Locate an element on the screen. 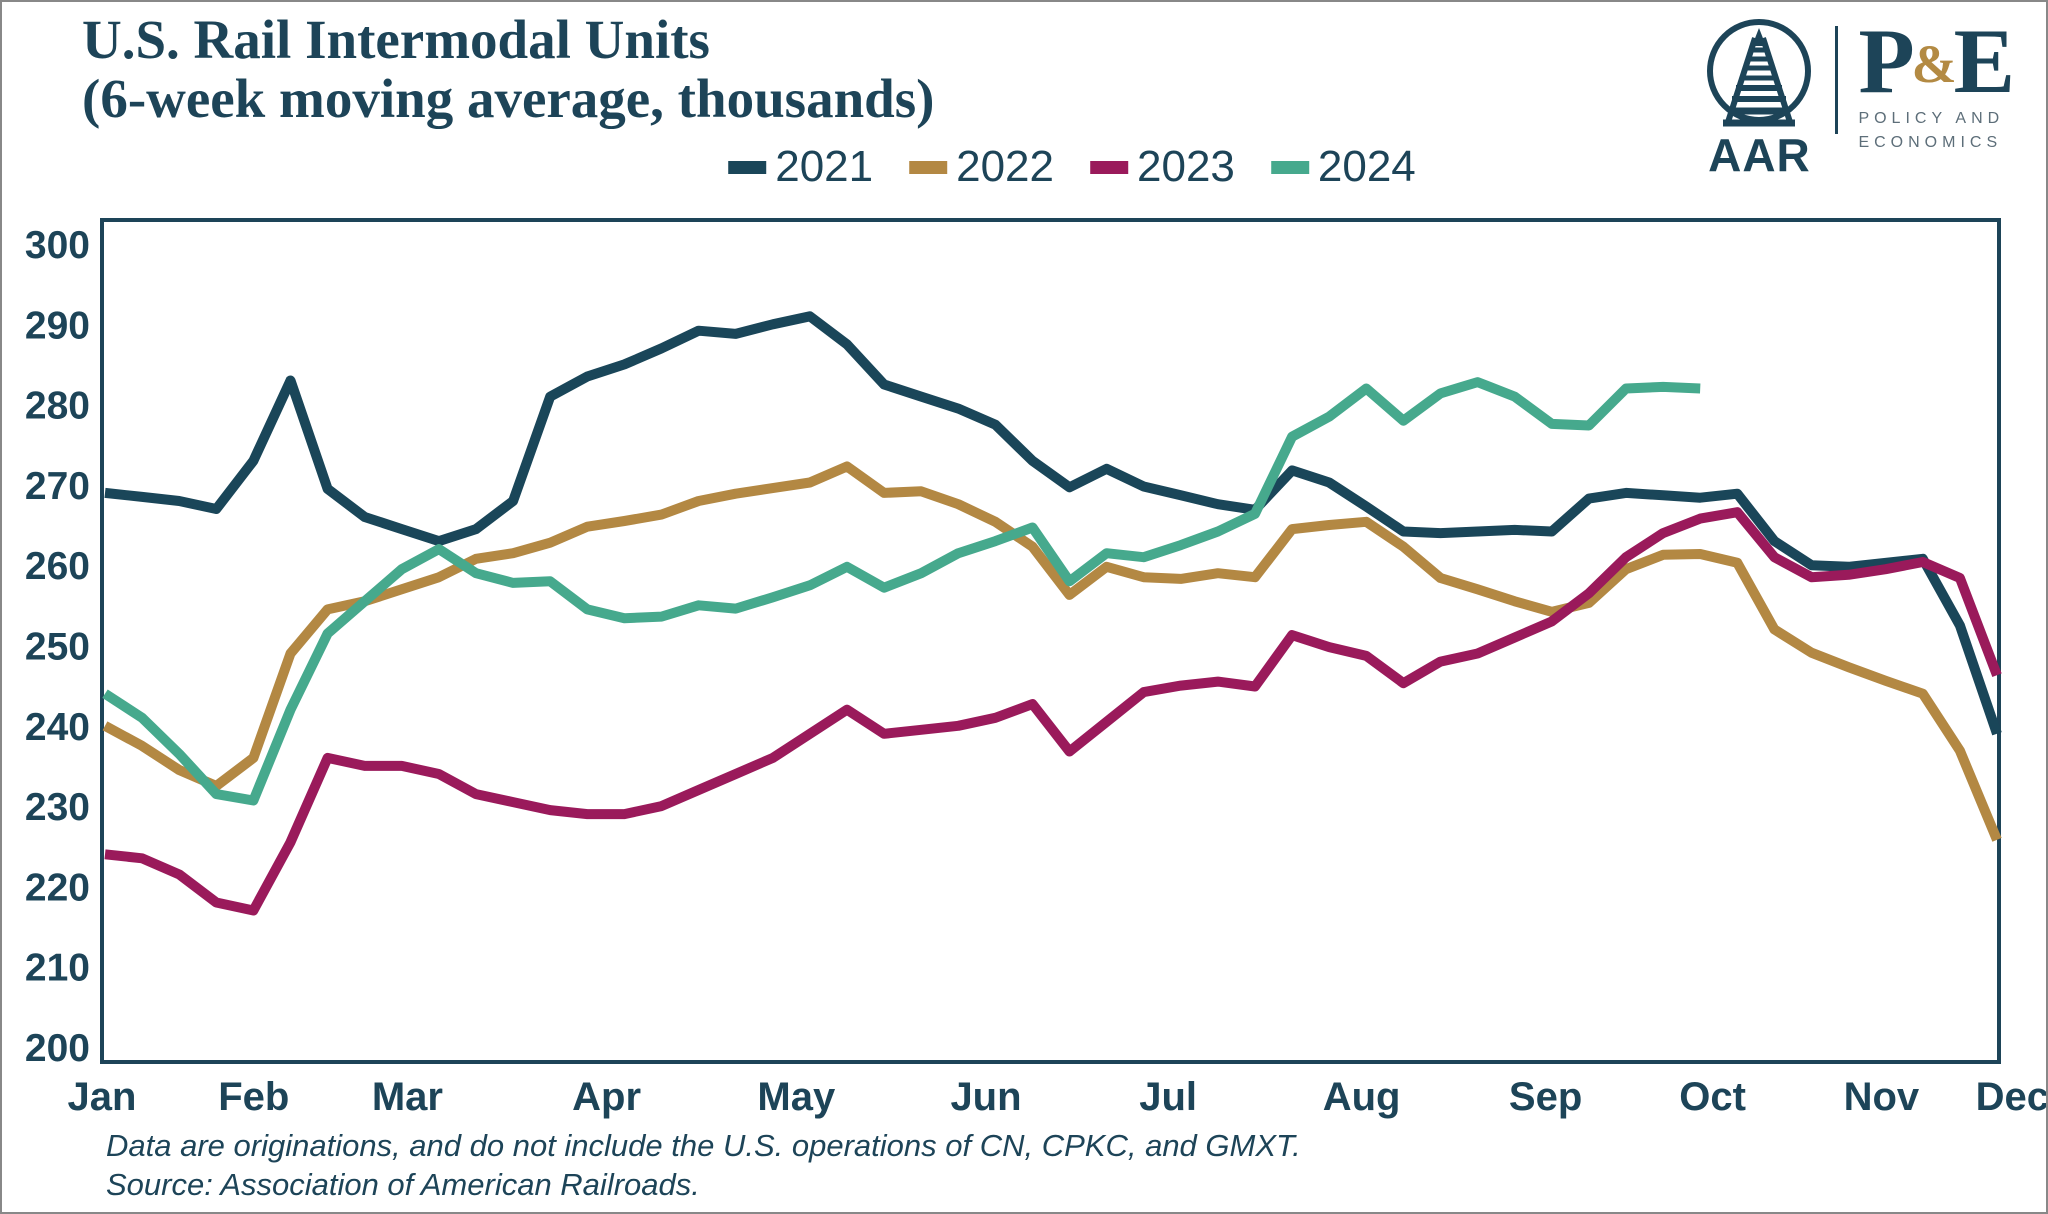  pe-tagline-line2: ECONOMICS is located at coordinates (1930, 142).